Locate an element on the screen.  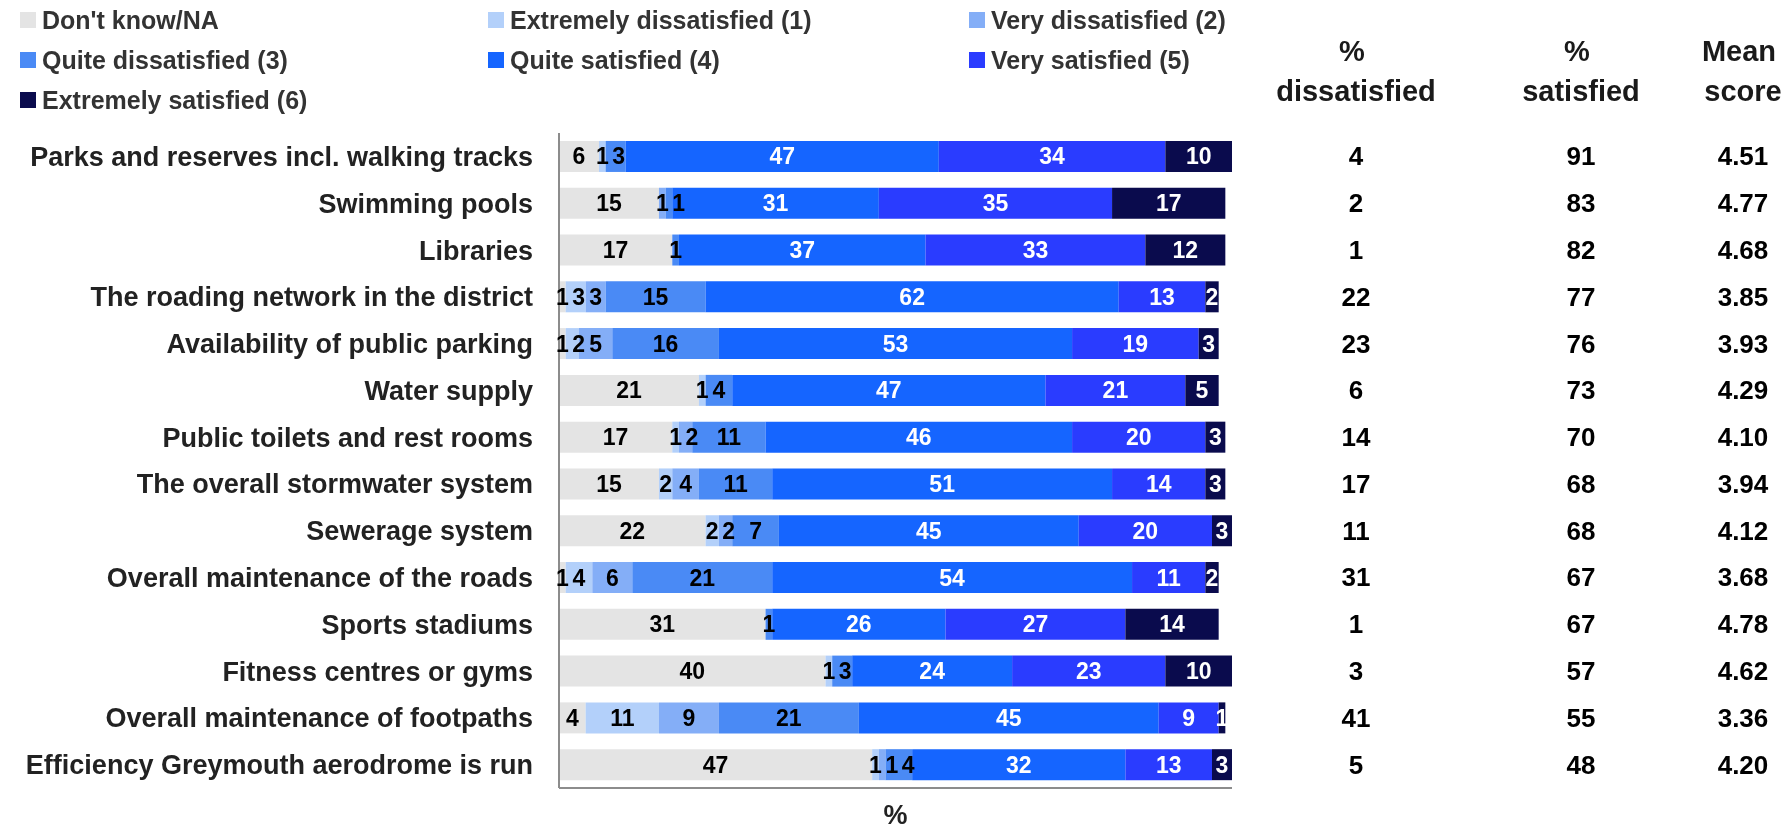
text: 76 is located at coordinates (1581, 343).